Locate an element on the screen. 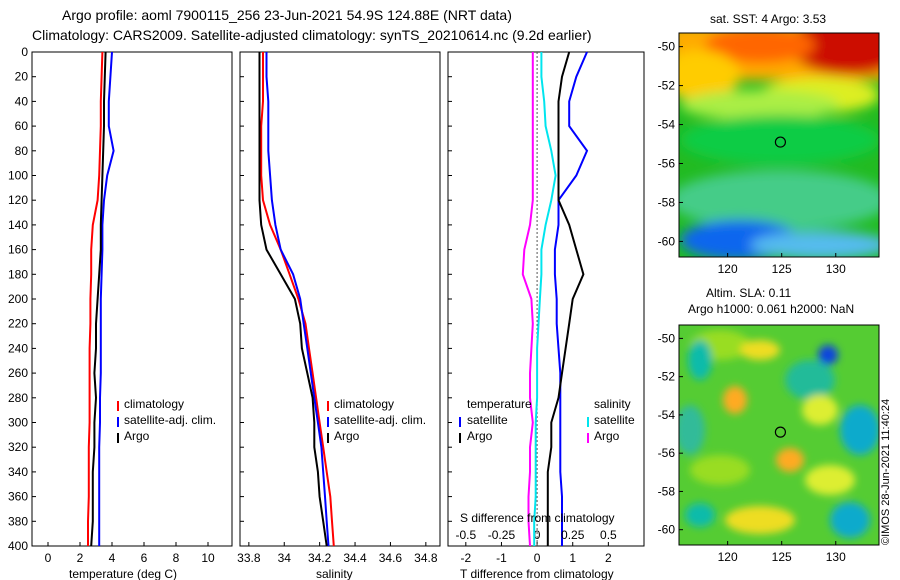  series-line-t-argo is located at coordinates (565, 298).